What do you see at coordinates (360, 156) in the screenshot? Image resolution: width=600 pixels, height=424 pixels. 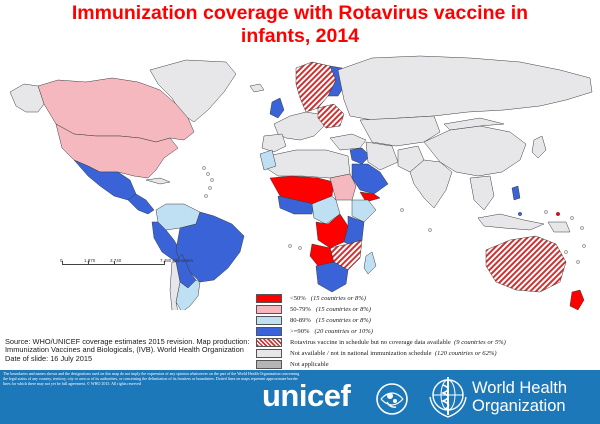 I see `region-iraq-syria` at bounding box center [360, 156].